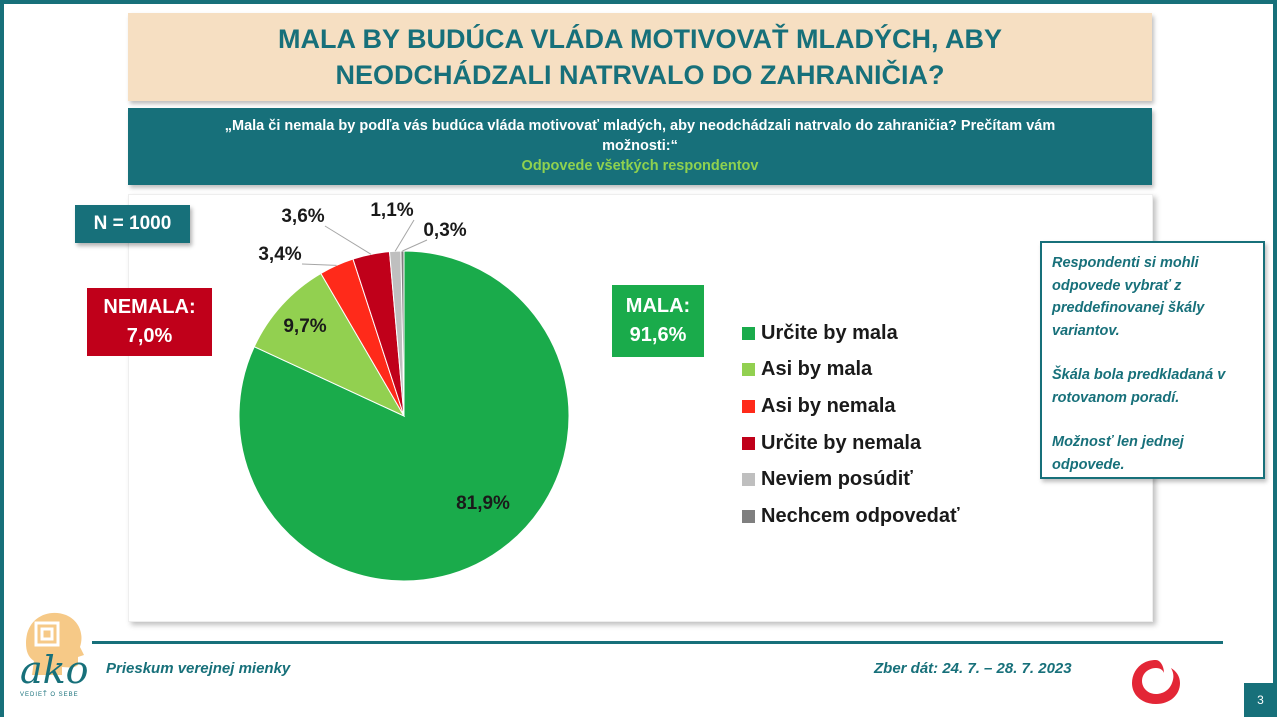 The height and width of the screenshot is (717, 1277). Describe the element at coordinates (391, 210) in the screenshot. I see `data-label-5: 1,1%` at that location.